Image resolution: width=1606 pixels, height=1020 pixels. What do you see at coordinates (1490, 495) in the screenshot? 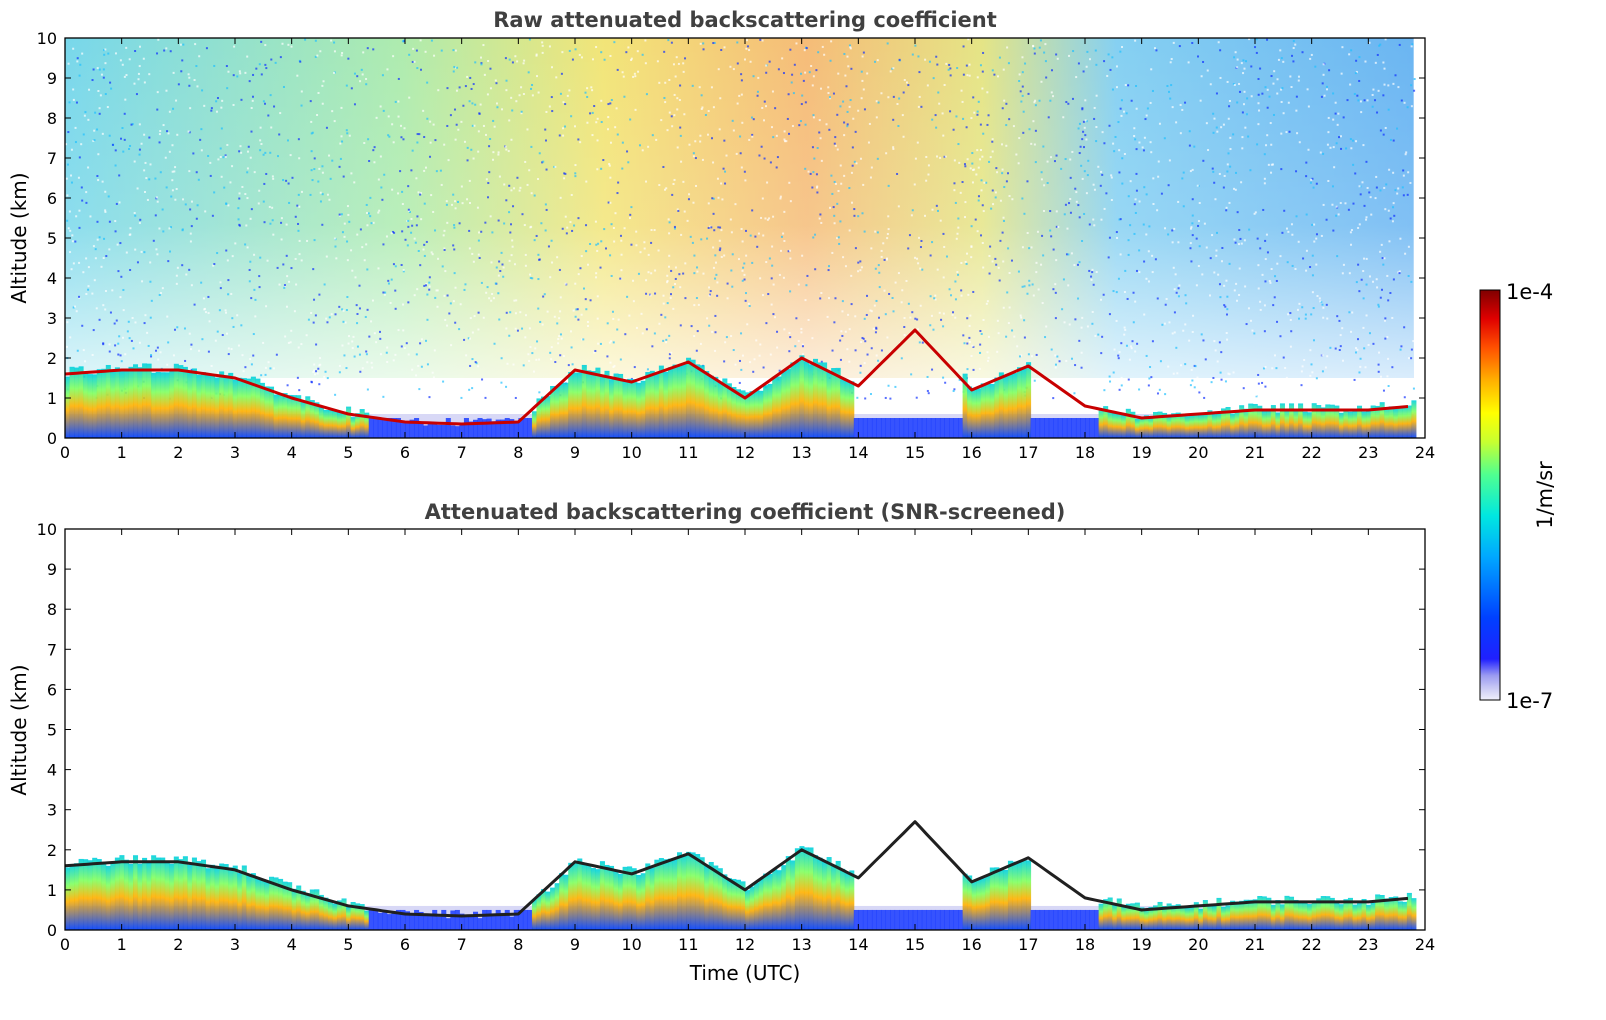
I see `colorbar-gradient` at bounding box center [1490, 495].